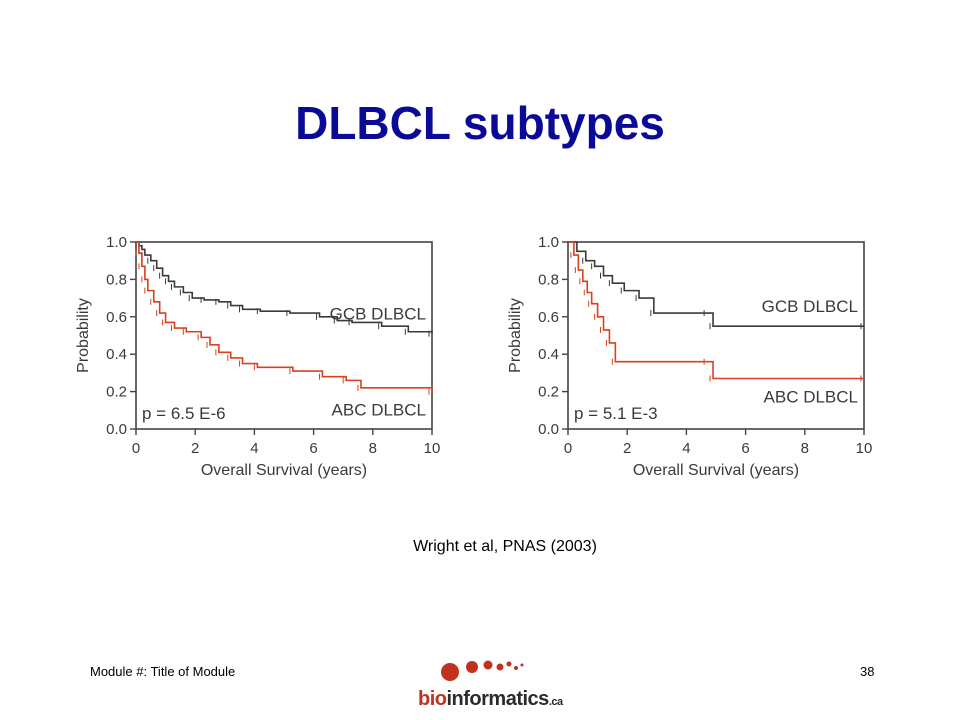  What do you see at coordinates (867, 671) in the screenshot?
I see `slide-number: 38` at bounding box center [867, 671].